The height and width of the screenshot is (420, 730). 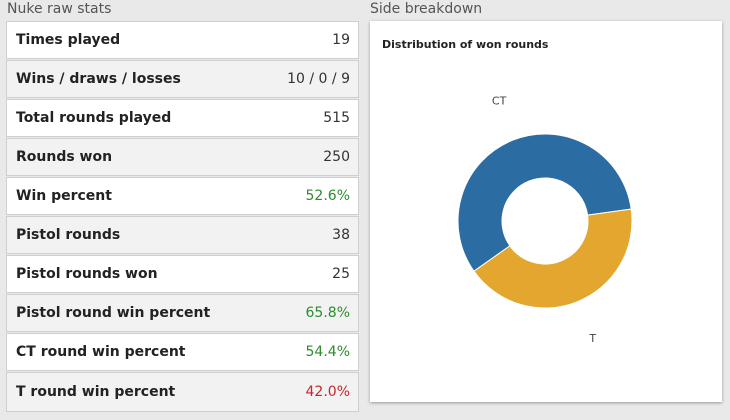 What do you see at coordinates (341, 274) in the screenshot?
I see `stat-value: 25` at bounding box center [341, 274].